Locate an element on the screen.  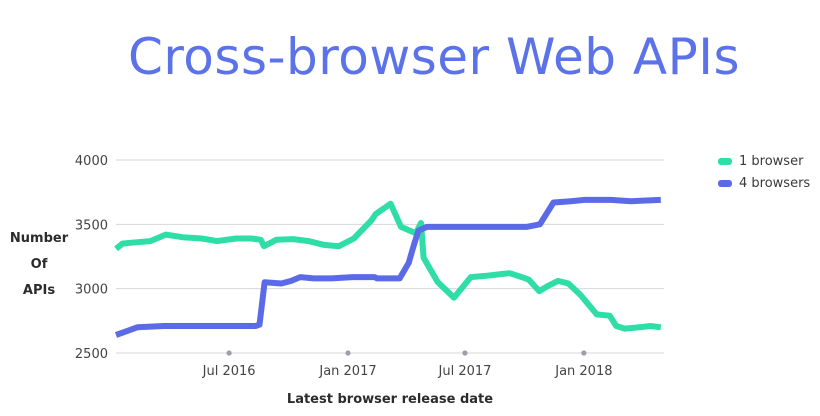
x-tick-label: Jan 2017 is located at coordinates (347, 371).